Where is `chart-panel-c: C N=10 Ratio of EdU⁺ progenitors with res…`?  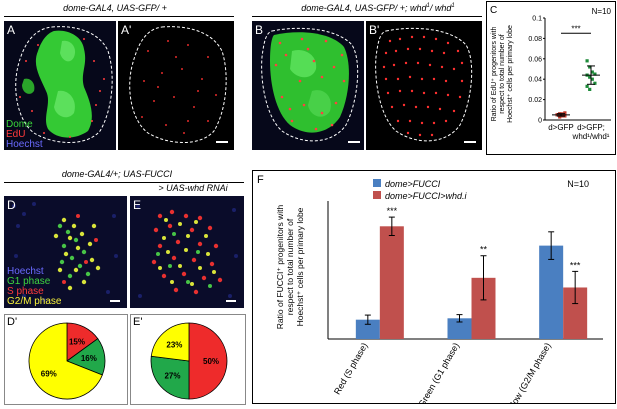
chart-panel-c: C N=10 Ratio of EdU⁺ progenitors with res… is located at coordinates (551, 78).